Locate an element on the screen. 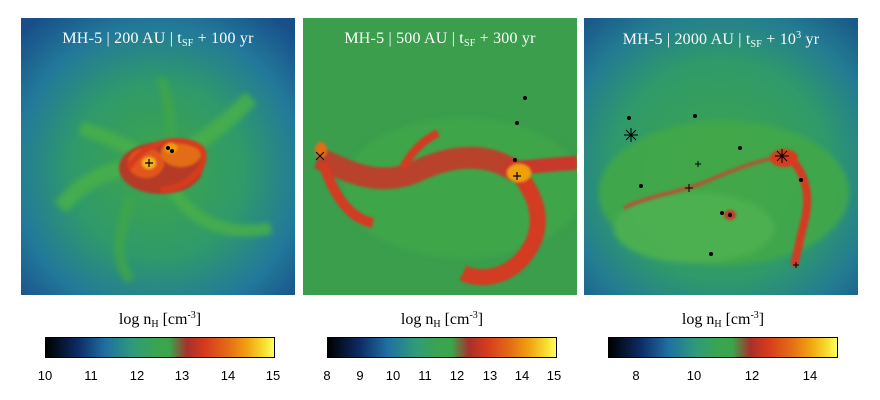 The height and width of the screenshot is (400, 880). colorbar-2-tick: 8 is located at coordinates (327, 375).